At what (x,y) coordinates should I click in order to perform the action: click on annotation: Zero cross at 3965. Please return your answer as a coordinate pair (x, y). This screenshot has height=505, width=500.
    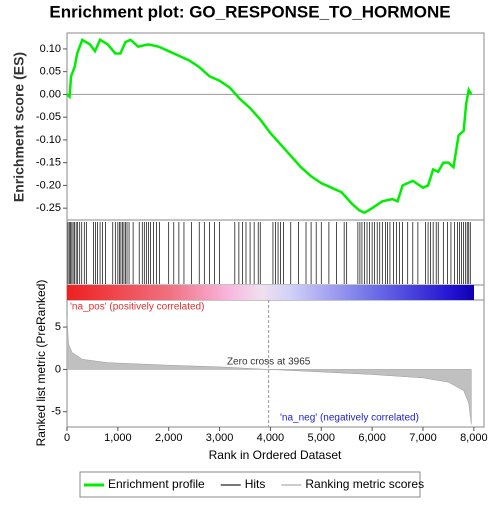
    Looking at the image, I should click on (269, 362).